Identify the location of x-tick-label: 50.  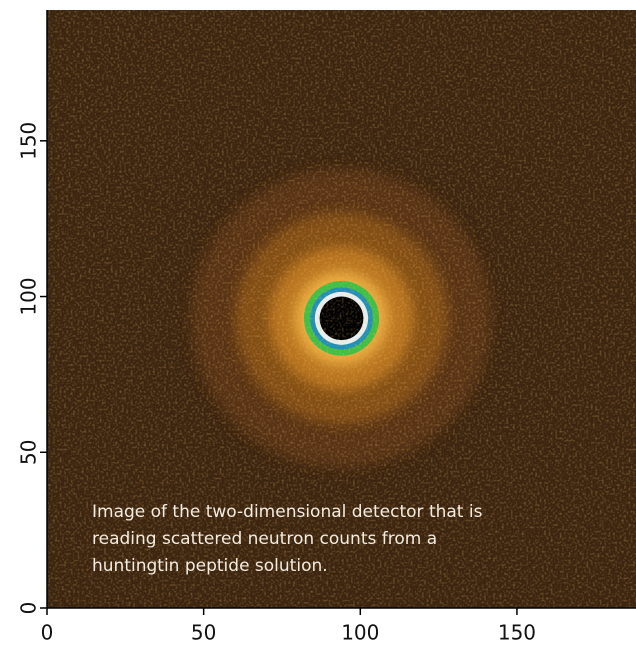
(203, 633).